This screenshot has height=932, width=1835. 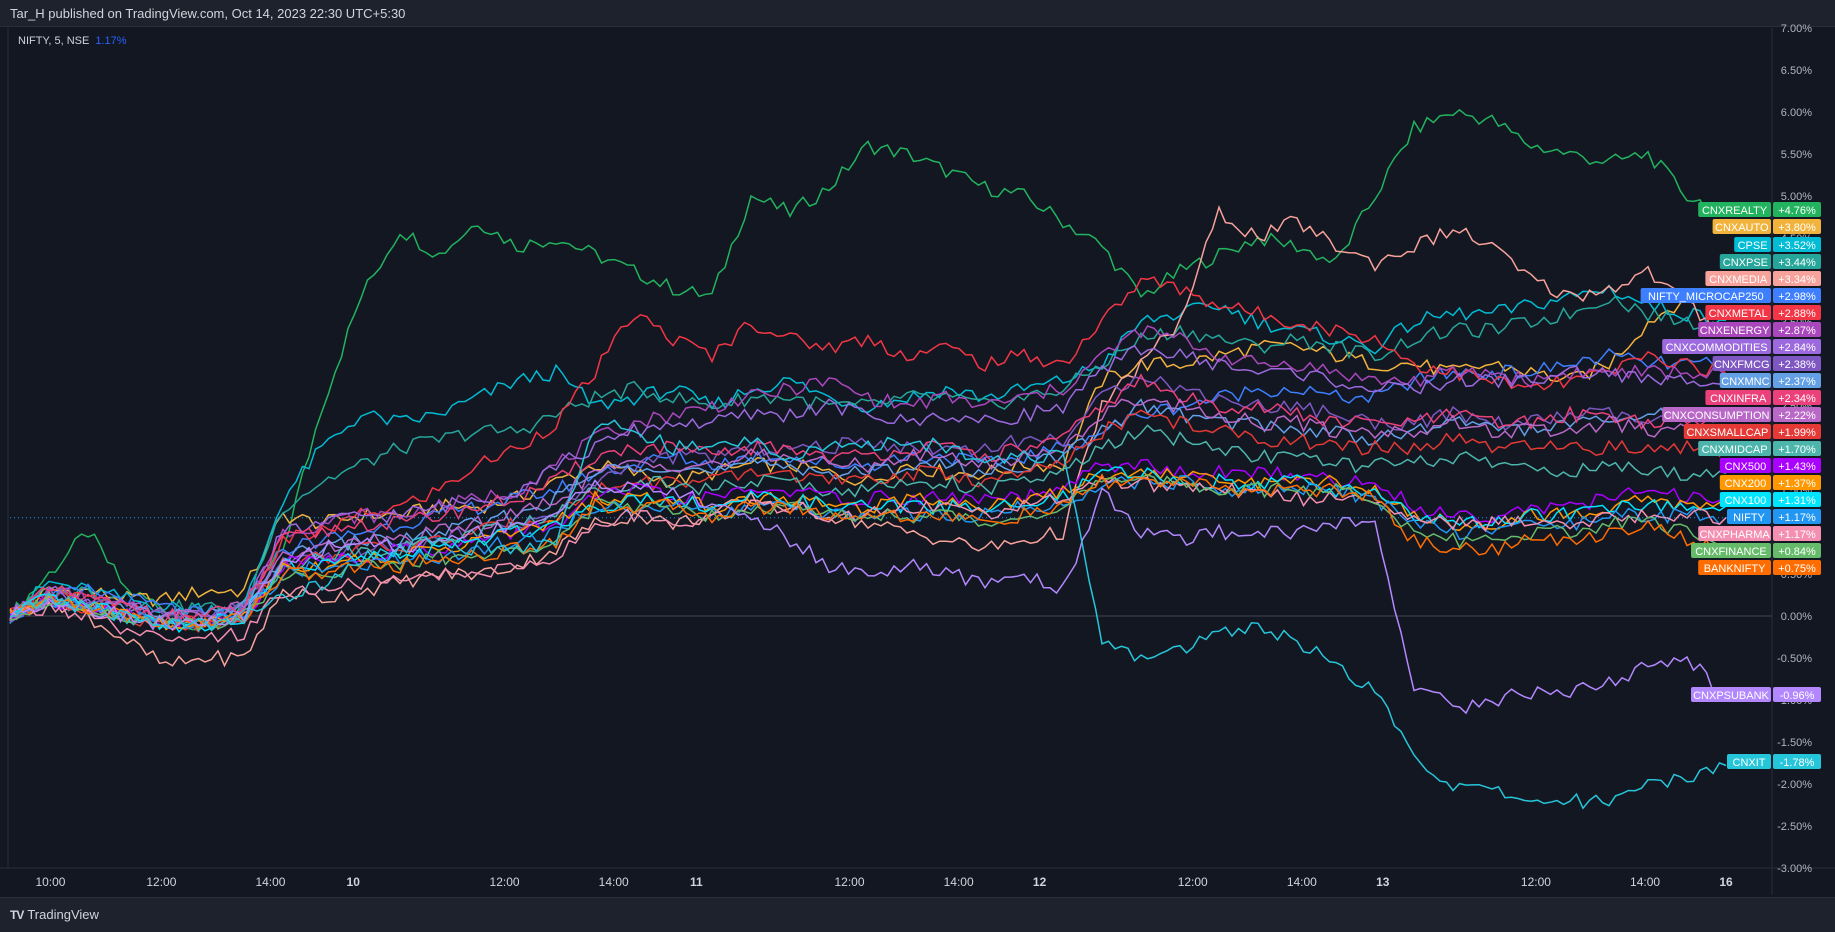 I want to click on y-tick-label: 5.00%, so click(x=1796, y=197).